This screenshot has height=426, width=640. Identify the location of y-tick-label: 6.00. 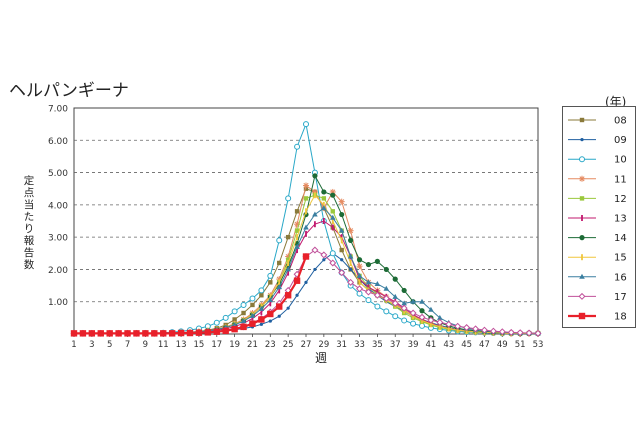
(58, 142).